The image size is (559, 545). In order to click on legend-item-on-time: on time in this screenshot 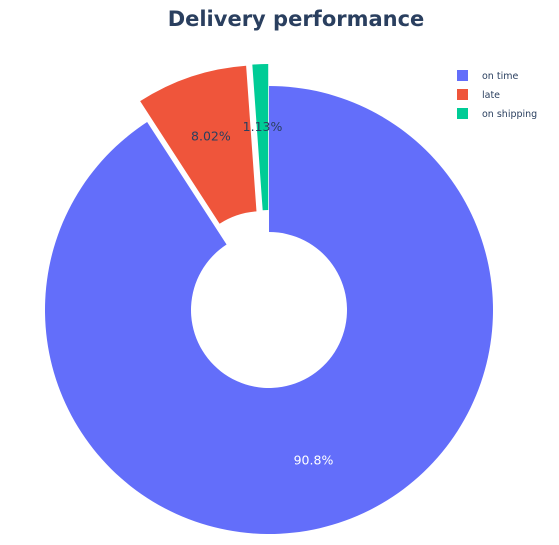, I will do `click(487, 76)`.